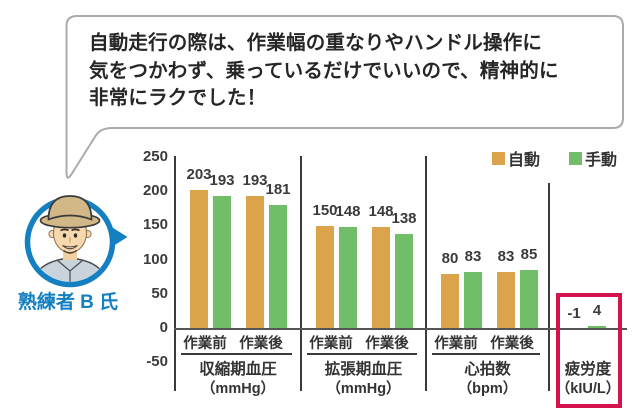 This screenshot has height=420, width=640. I want to click on y-tick-label: 200, so click(155, 191).